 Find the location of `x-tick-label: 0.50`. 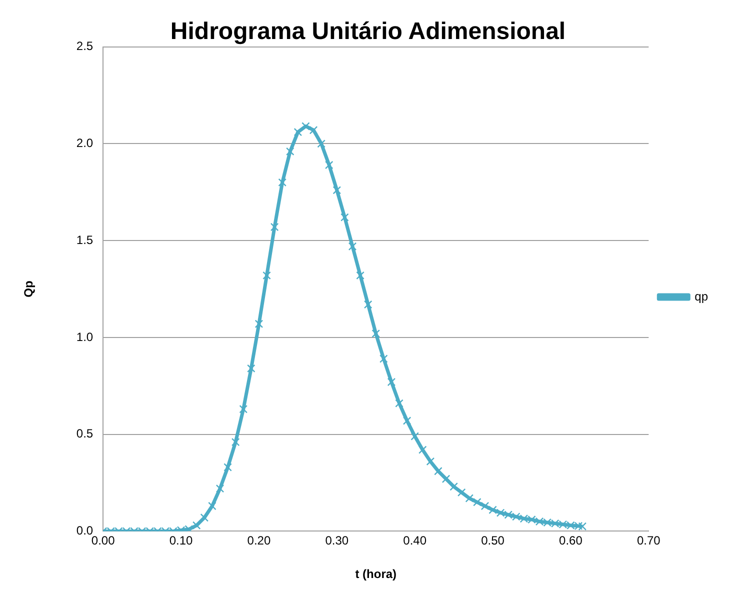

x-tick-label: 0.50 is located at coordinates (493, 541).